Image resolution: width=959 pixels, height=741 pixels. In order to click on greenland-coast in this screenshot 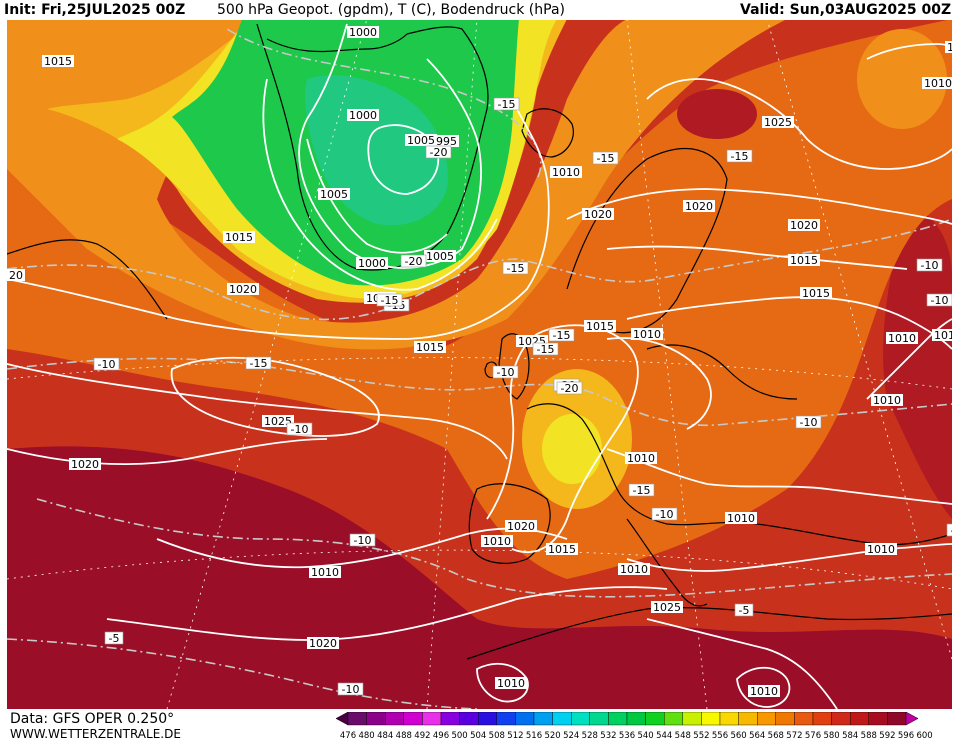, I will do `click(372, 147)`.